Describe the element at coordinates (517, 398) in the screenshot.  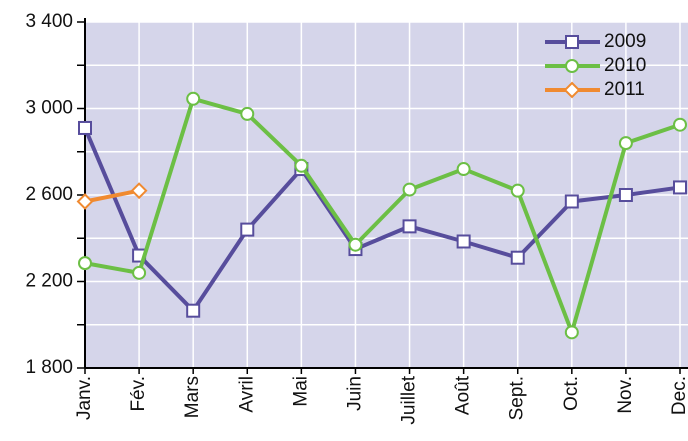
I see `x-tick-label: Sept.` at that location.